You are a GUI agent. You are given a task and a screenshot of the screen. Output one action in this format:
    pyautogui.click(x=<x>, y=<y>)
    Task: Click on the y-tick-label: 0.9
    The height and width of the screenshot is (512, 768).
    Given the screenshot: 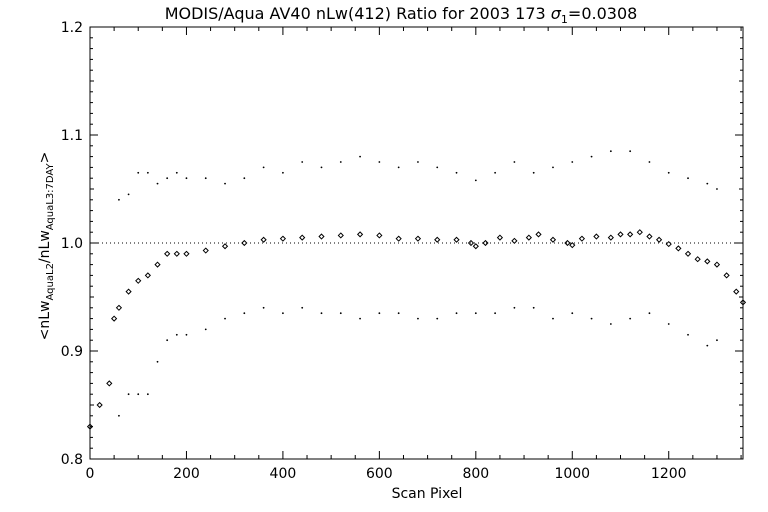 What is the action you would take?
    pyautogui.click(x=72, y=352)
    